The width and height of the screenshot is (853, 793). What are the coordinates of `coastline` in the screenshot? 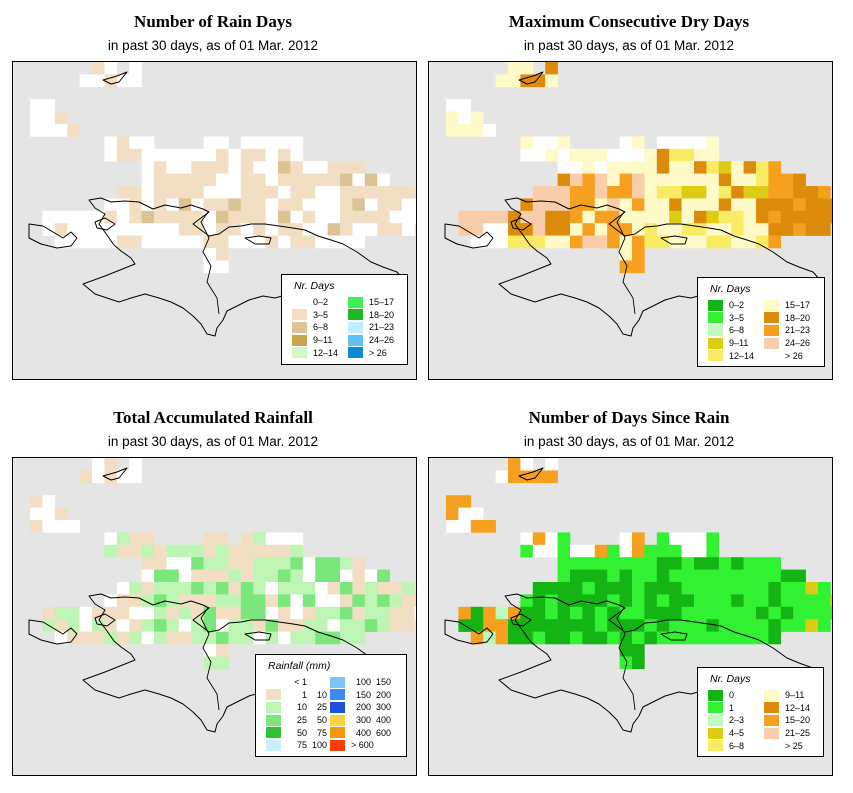 It's located at (674, 240).